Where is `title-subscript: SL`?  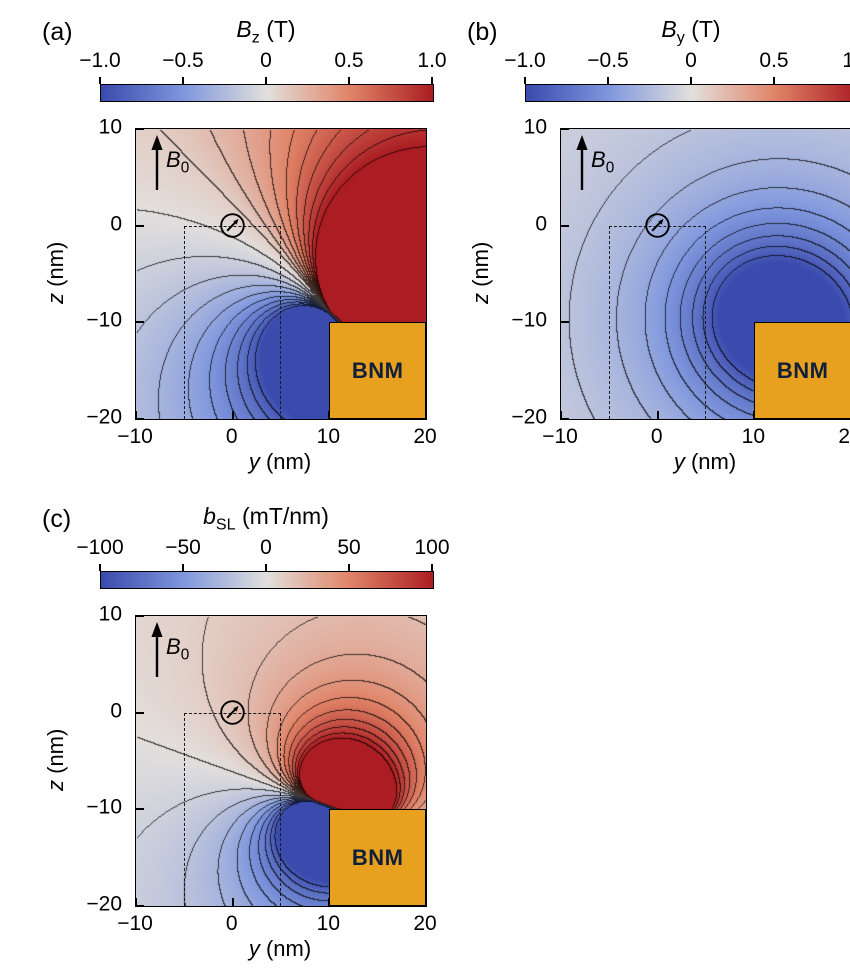
title-subscript: SL is located at coordinates (225, 524).